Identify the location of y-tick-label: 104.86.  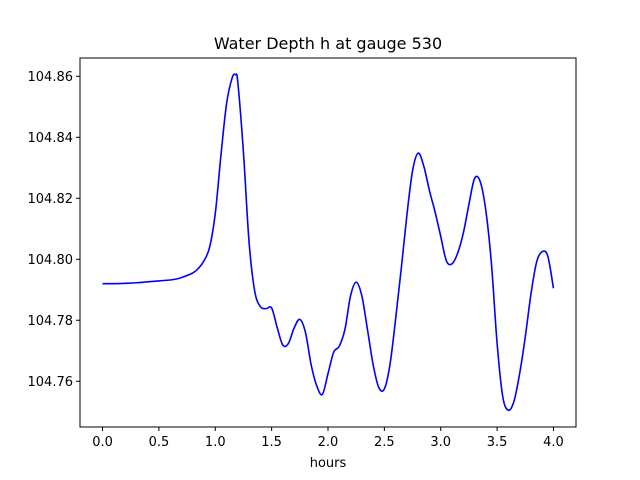
(51, 77).